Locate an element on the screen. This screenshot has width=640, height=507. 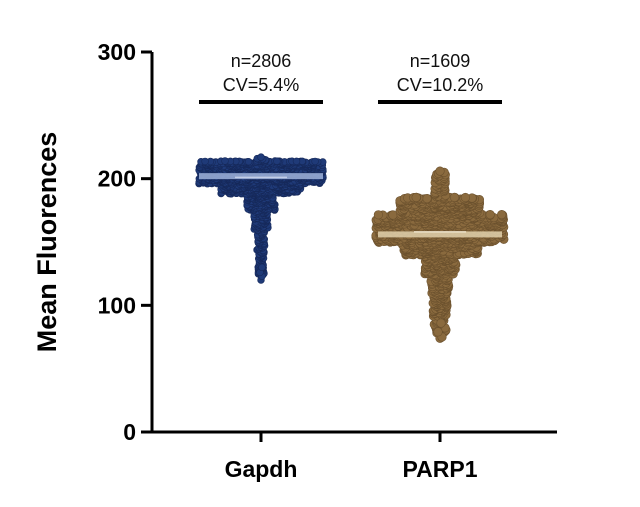
sample-size-label: n=1609 is located at coordinates (440, 61).